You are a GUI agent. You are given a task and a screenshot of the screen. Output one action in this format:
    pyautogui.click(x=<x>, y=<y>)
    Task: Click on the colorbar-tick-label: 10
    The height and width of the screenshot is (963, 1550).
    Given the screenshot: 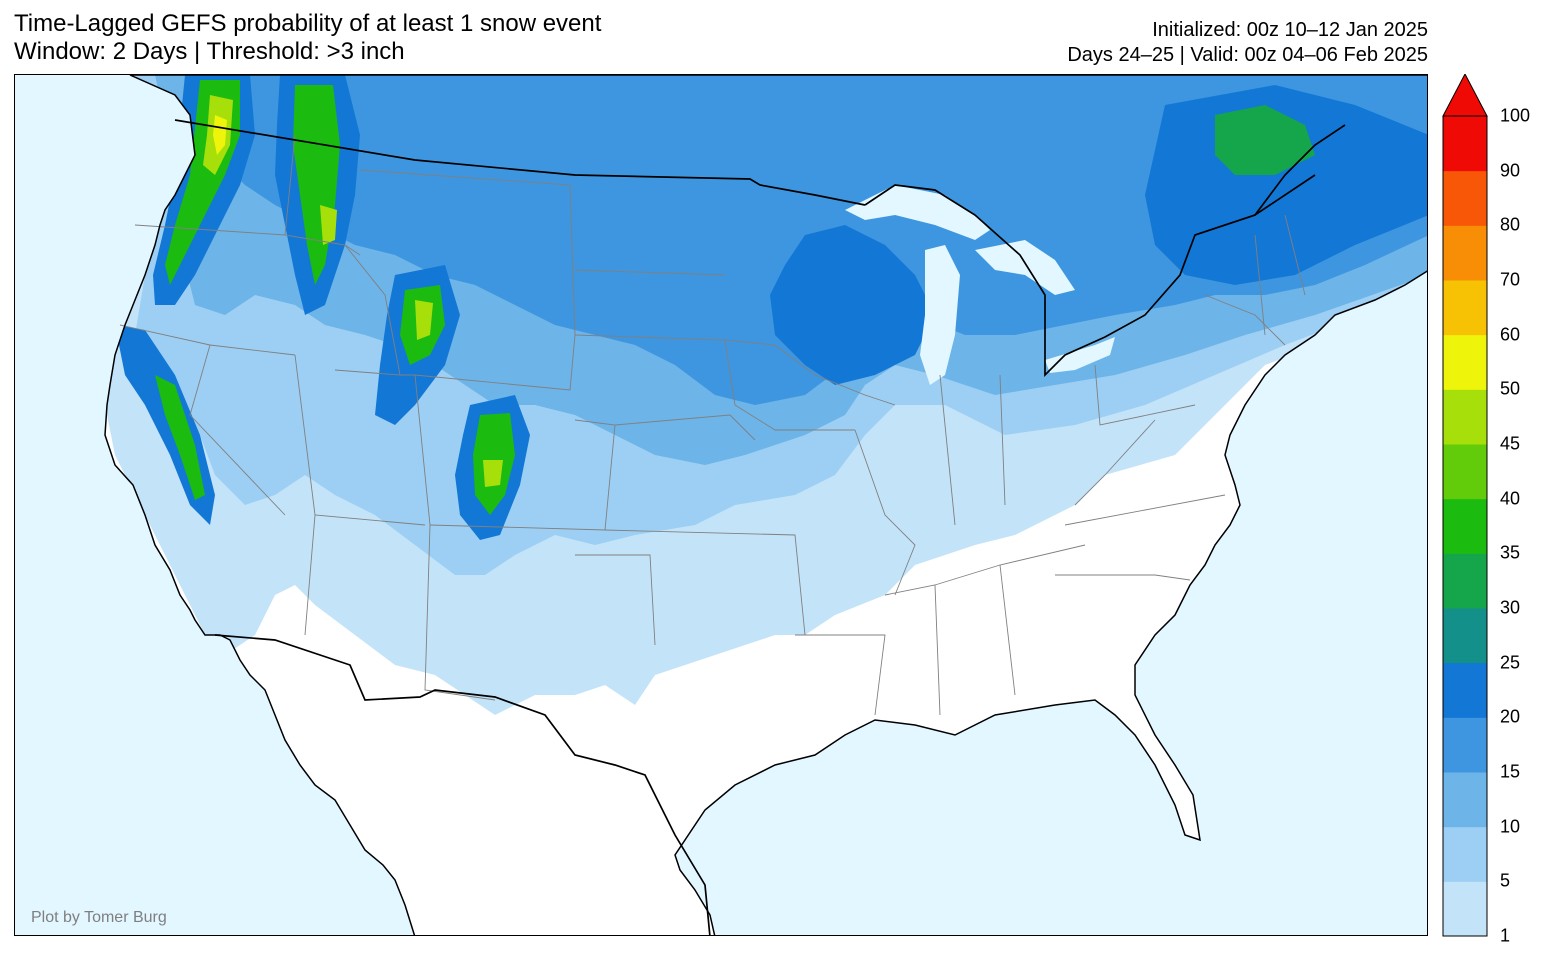 What is the action you would take?
    pyautogui.click(x=1510, y=826)
    